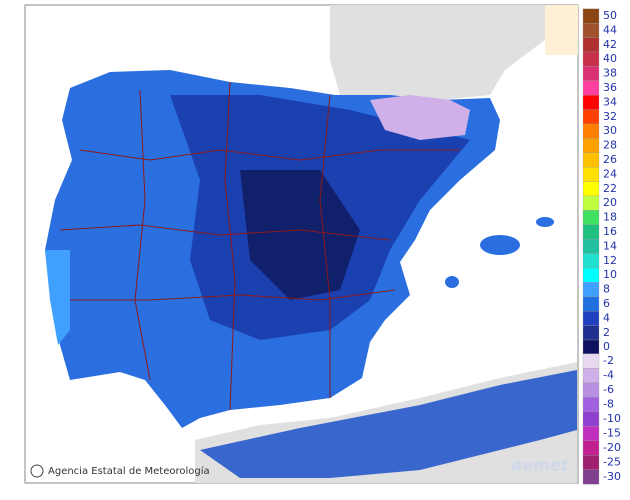 This screenshot has width=630, height=500. Describe the element at coordinates (610, 73) in the screenshot. I see `legend-label: 38` at that location.